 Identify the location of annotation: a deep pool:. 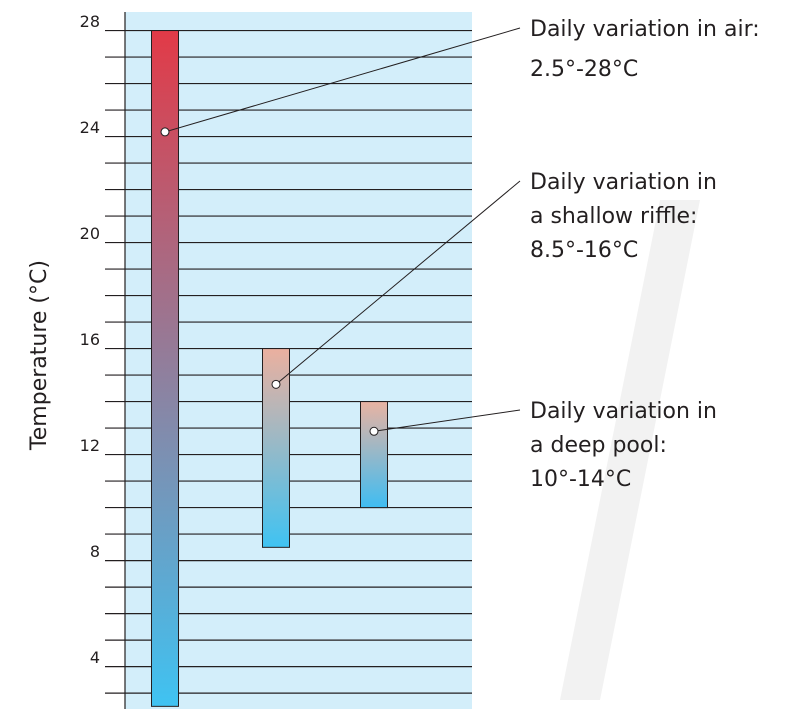
(598, 445).